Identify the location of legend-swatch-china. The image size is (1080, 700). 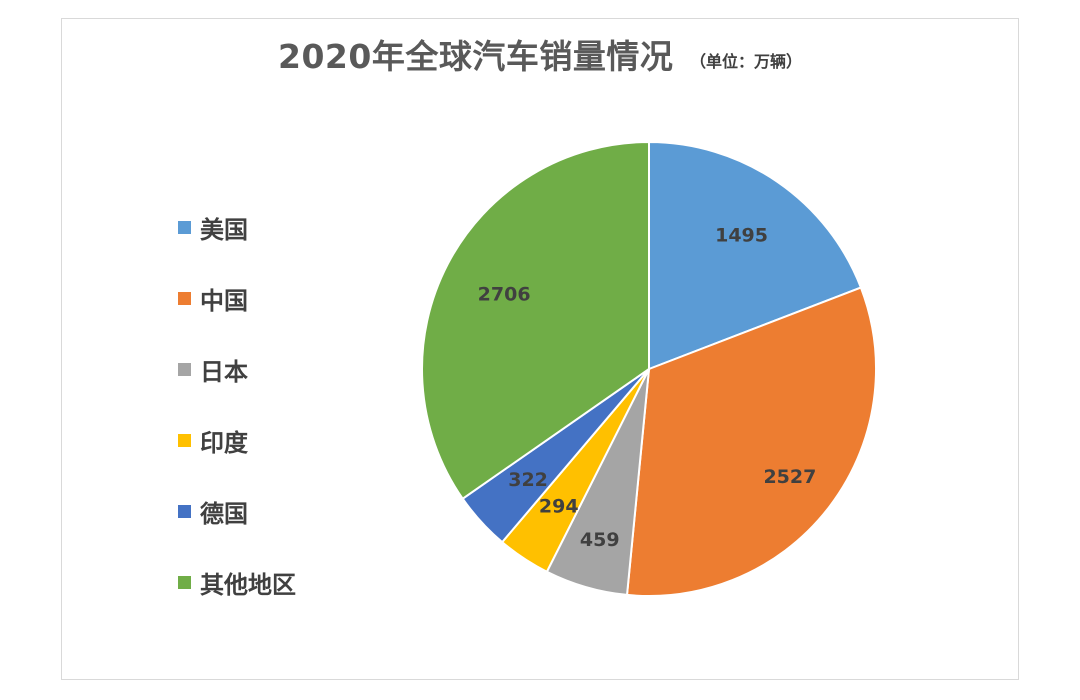
(184, 298).